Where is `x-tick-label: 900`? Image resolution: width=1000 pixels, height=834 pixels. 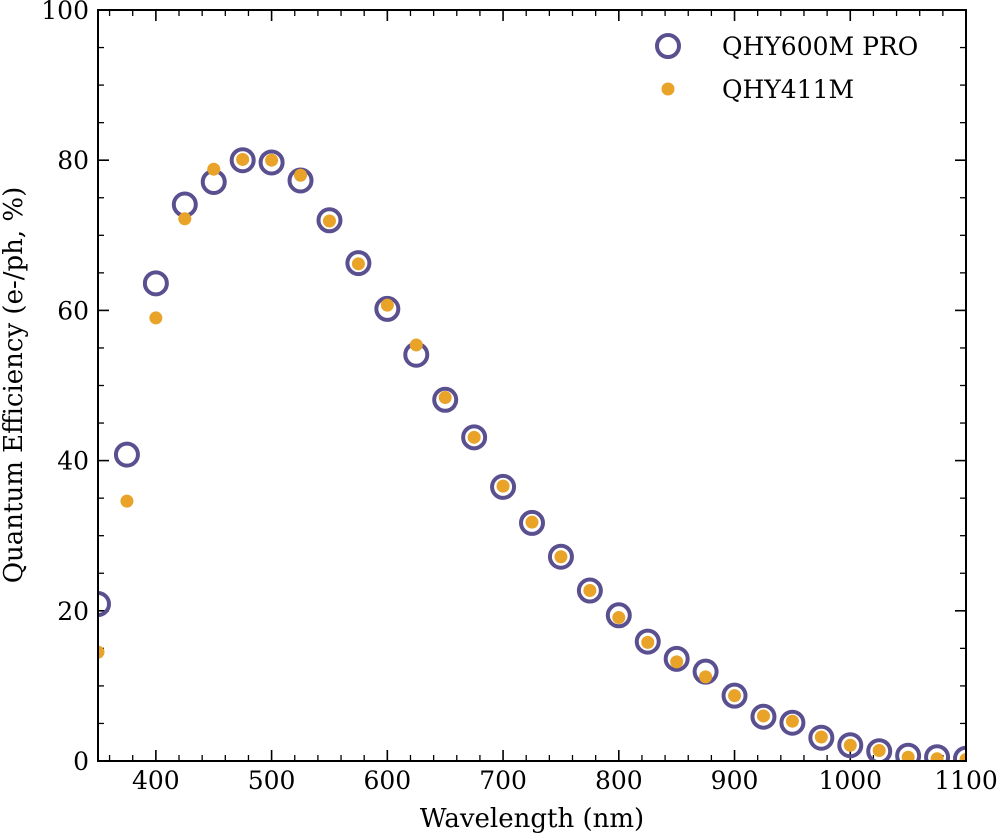
x-tick-label: 900 is located at coordinates (735, 780).